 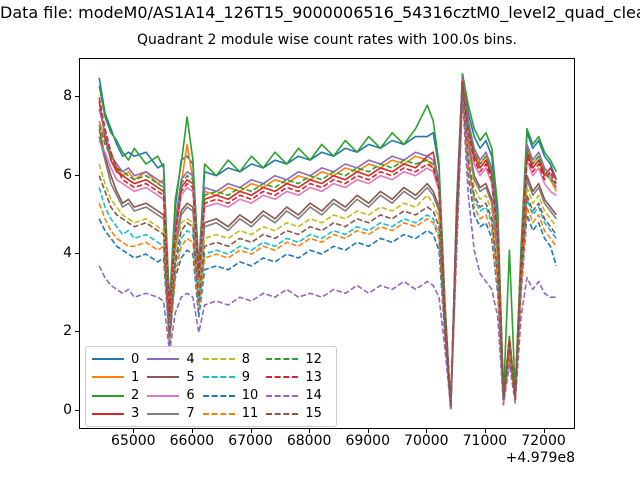 I want to click on legend: 0 1 2 3 4 5 6 7 8 9 10 11 12 13 14 15, so click(x=211, y=386).